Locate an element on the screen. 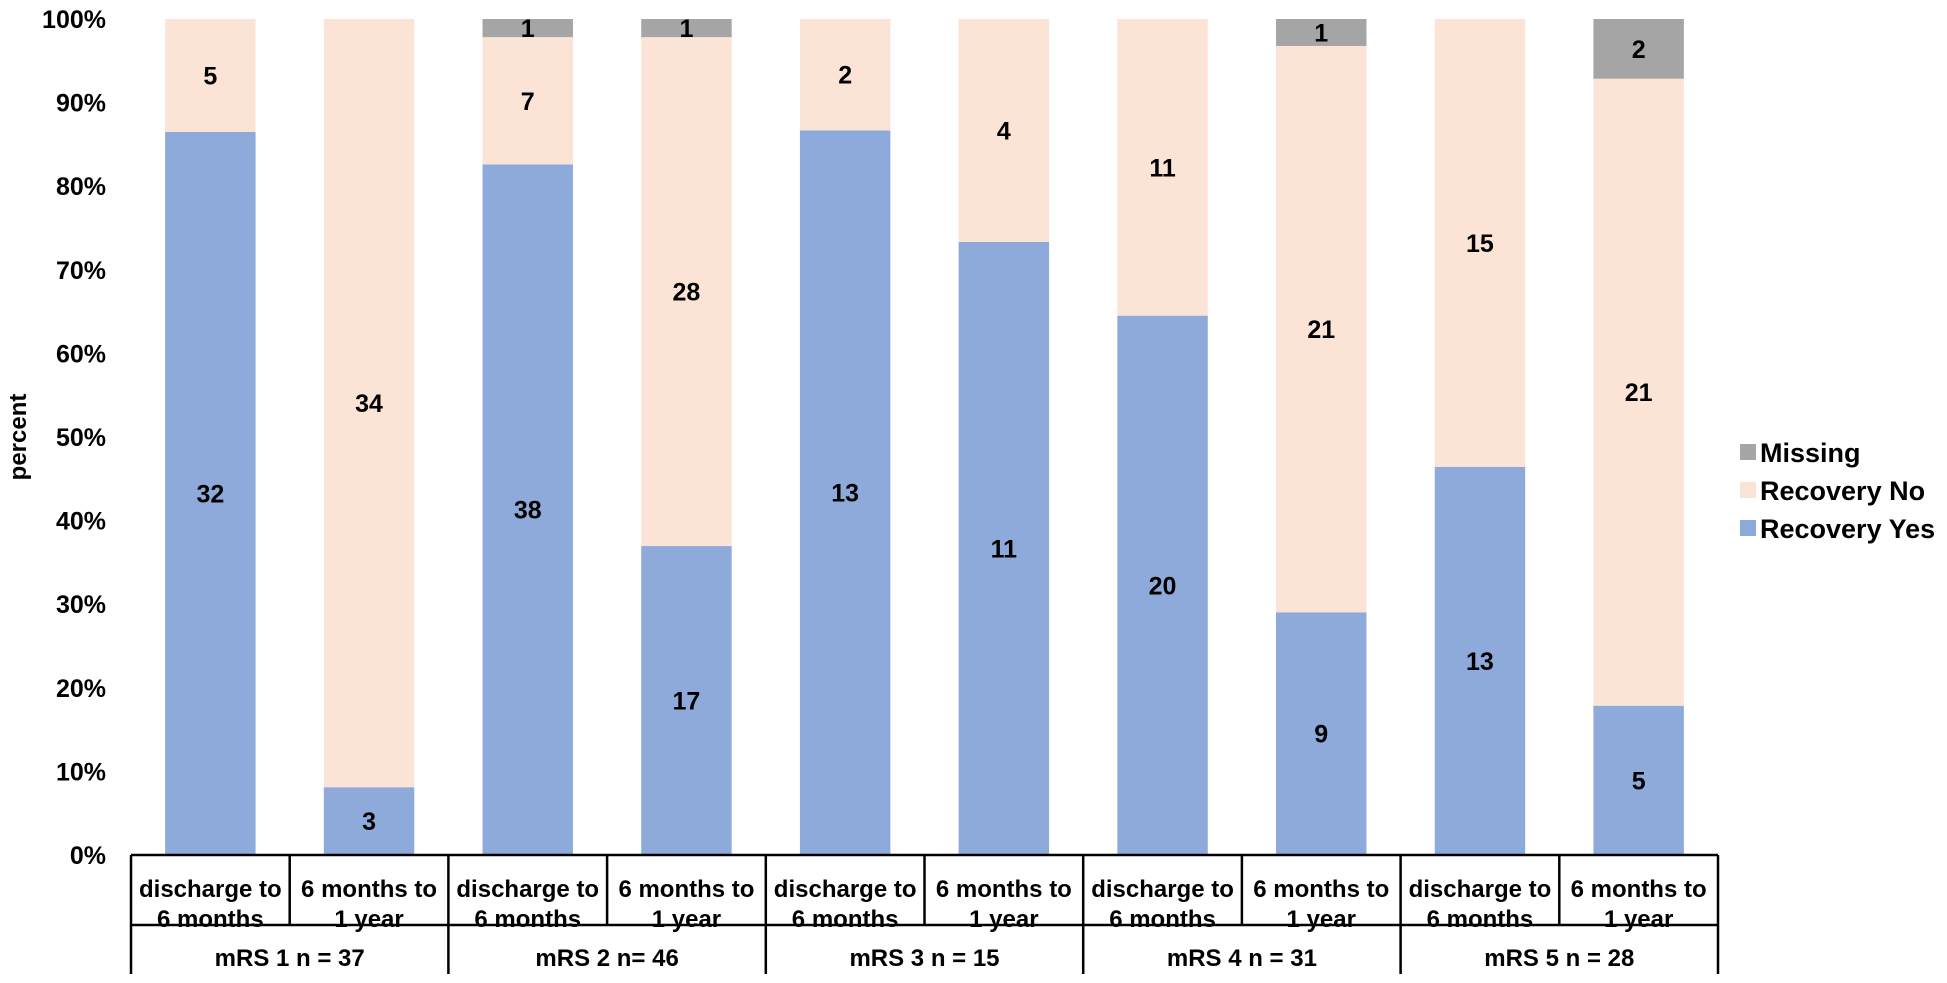 The width and height of the screenshot is (1947, 983). data-label-recovery-no: 4 is located at coordinates (1004, 131).